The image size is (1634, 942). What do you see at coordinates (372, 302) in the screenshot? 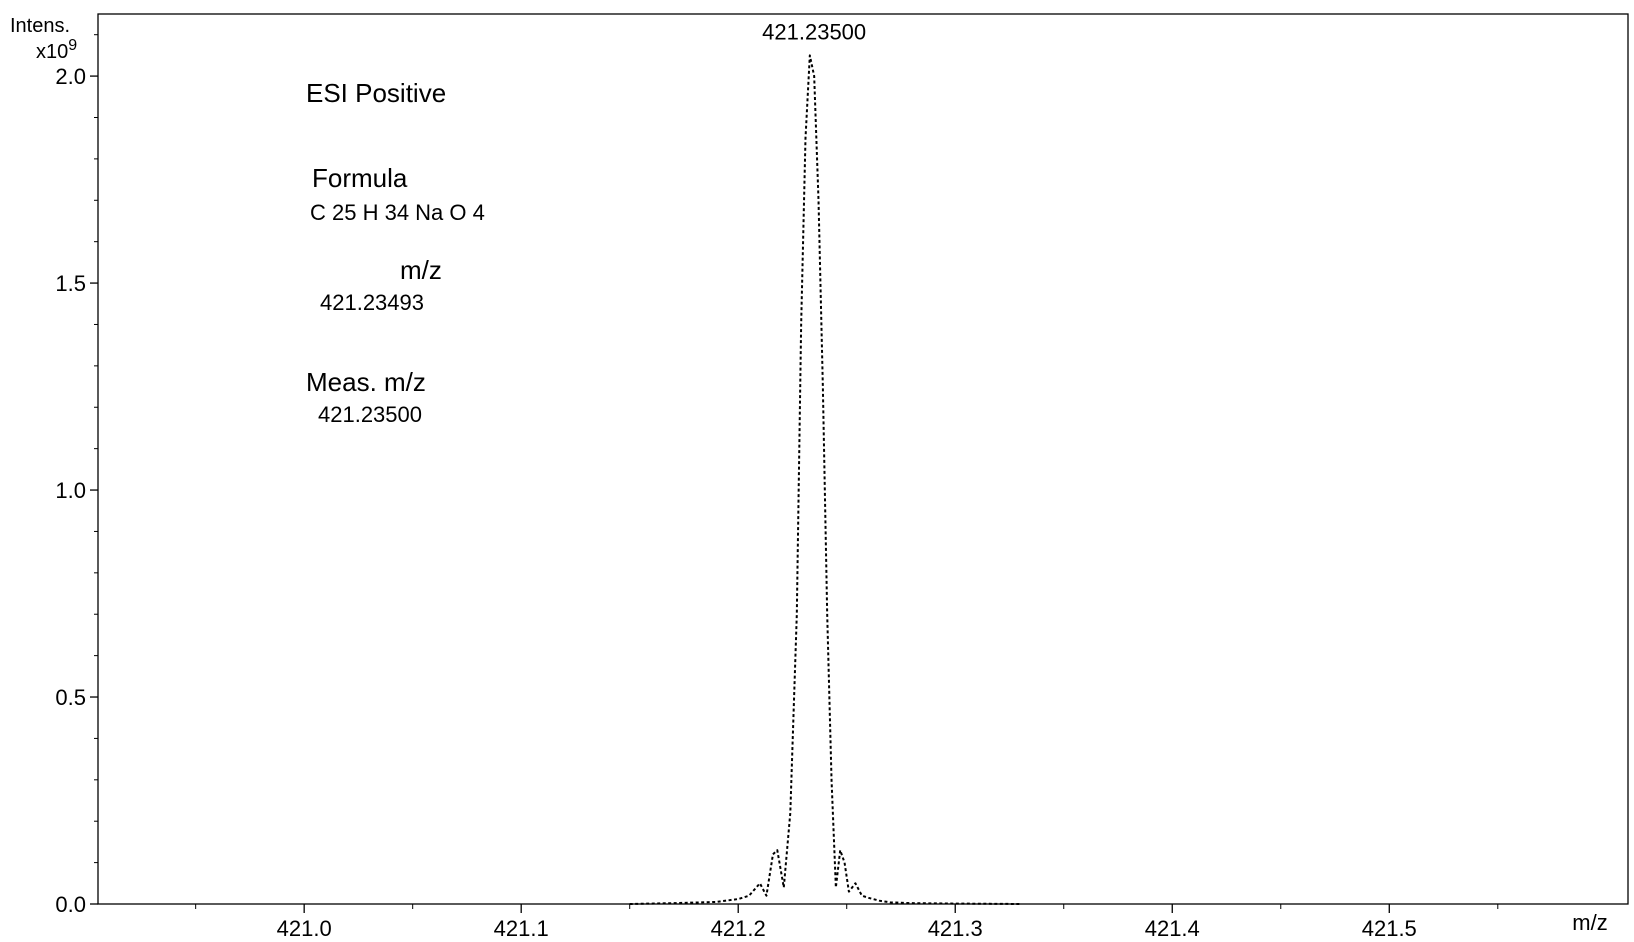
I see `mz-value: 421.23493` at bounding box center [372, 302].